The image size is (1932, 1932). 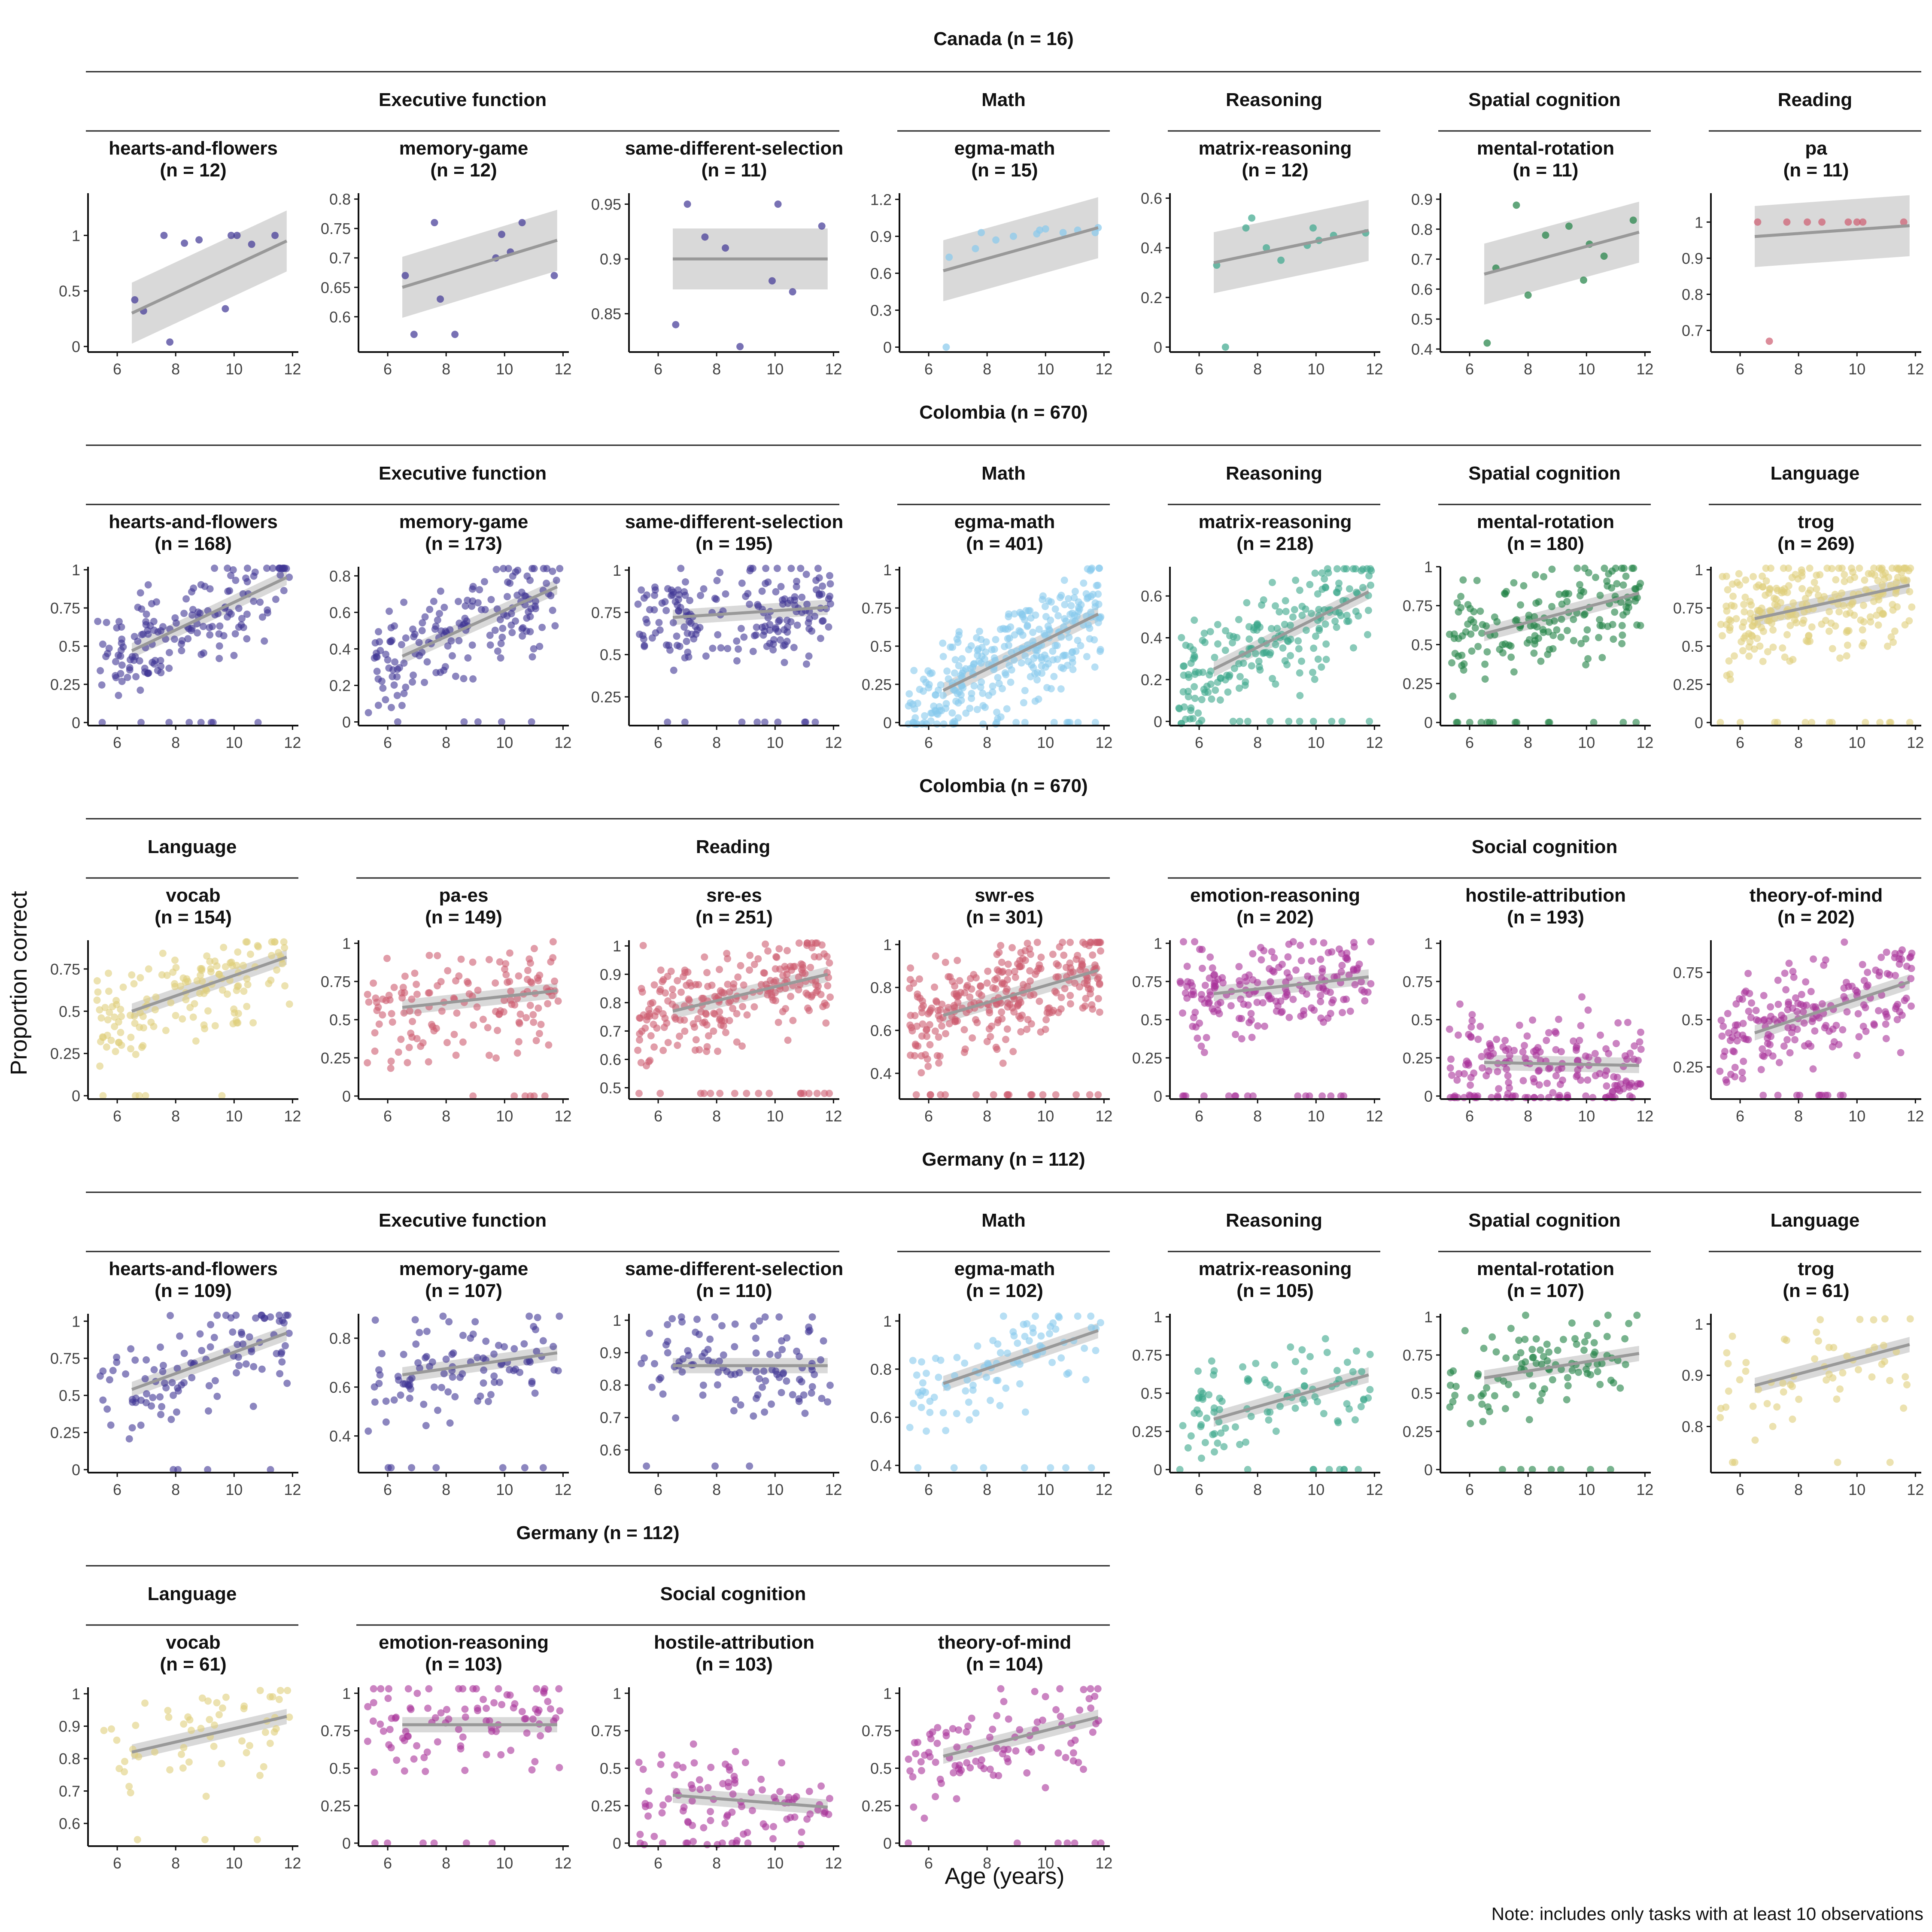 What do you see at coordinates (346, 1693) in the screenshot?
I see `y-tick-label: 1` at bounding box center [346, 1693].